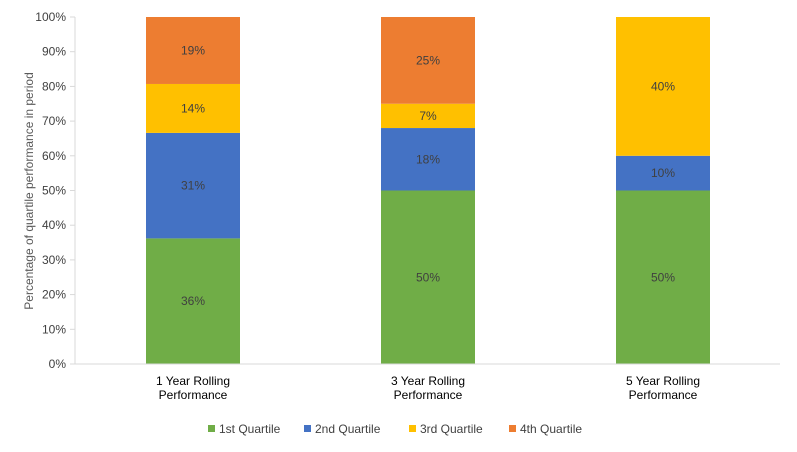 The image size is (797, 452). Describe the element at coordinates (54, 295) in the screenshot. I see `y-tick-label: 20%` at that location.